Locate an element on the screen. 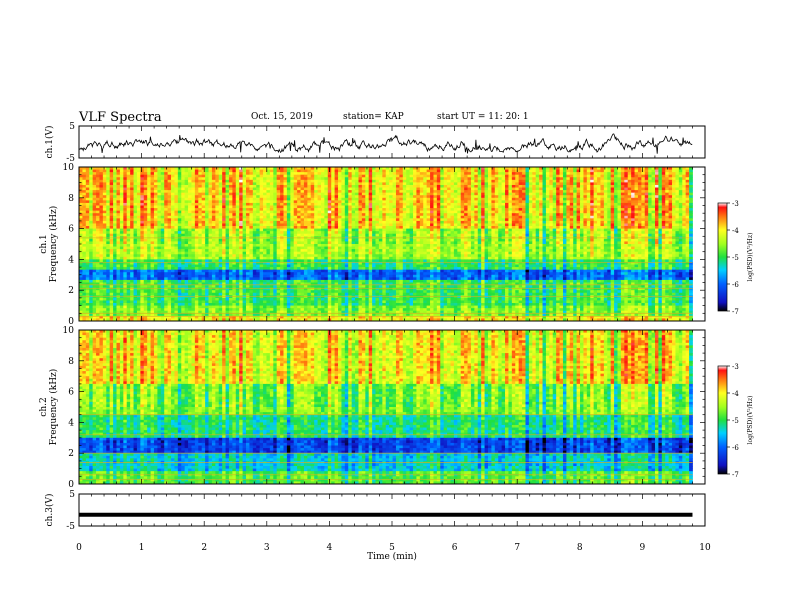 This screenshot has height=612, width=792. spectrogram-ch2-ylabel-frequency: Frequency (kHz) is located at coordinates (53, 407).